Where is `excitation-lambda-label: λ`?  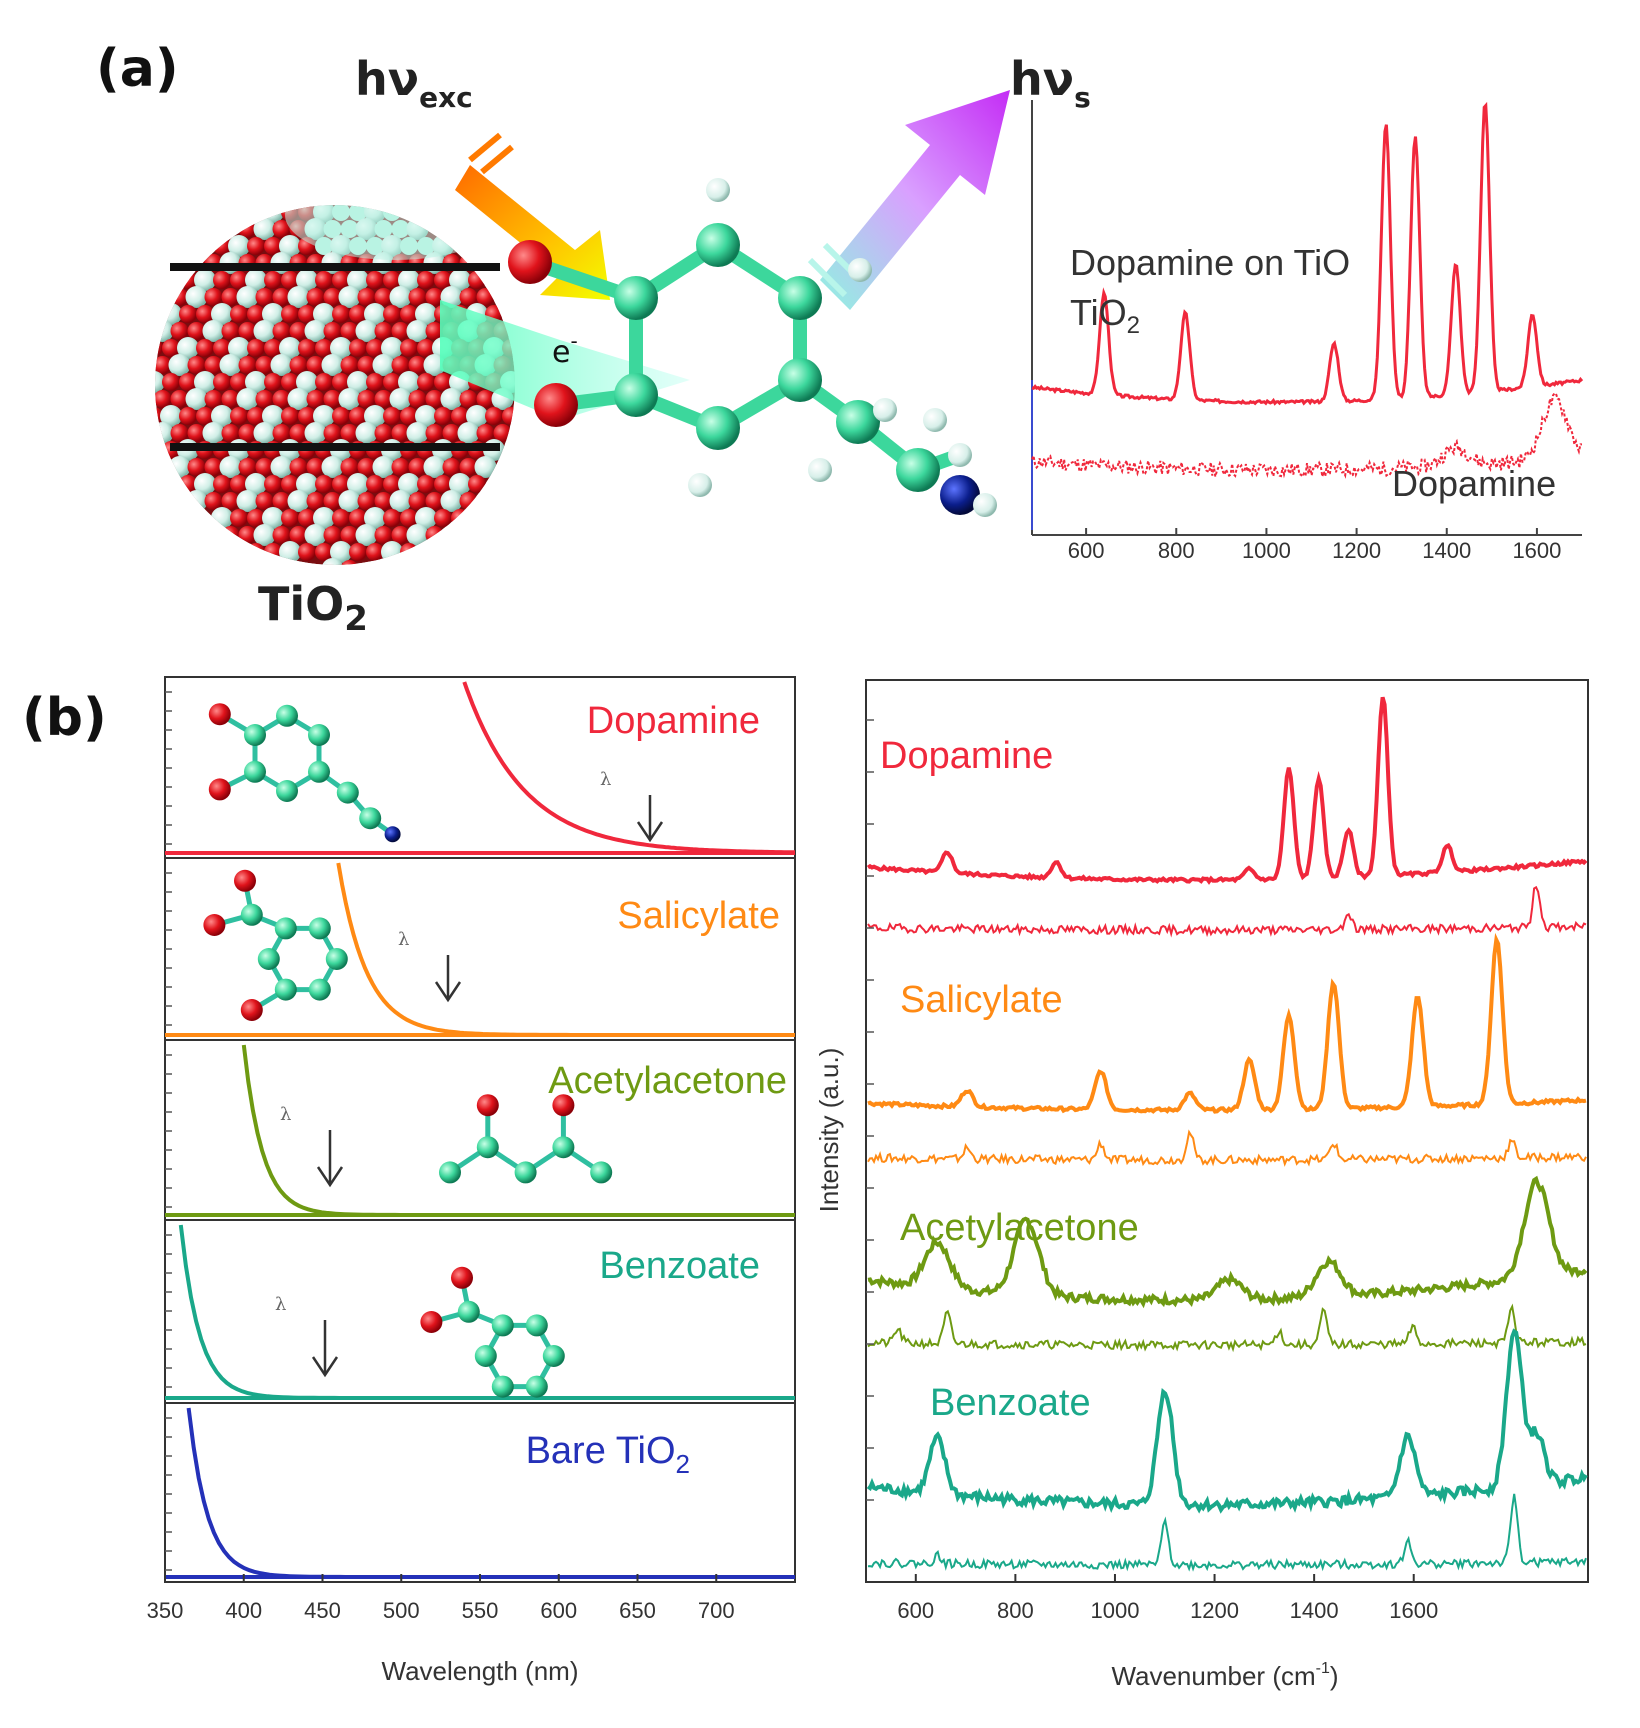
excitation-lambda-label: λ is located at coordinates (285, 1114).